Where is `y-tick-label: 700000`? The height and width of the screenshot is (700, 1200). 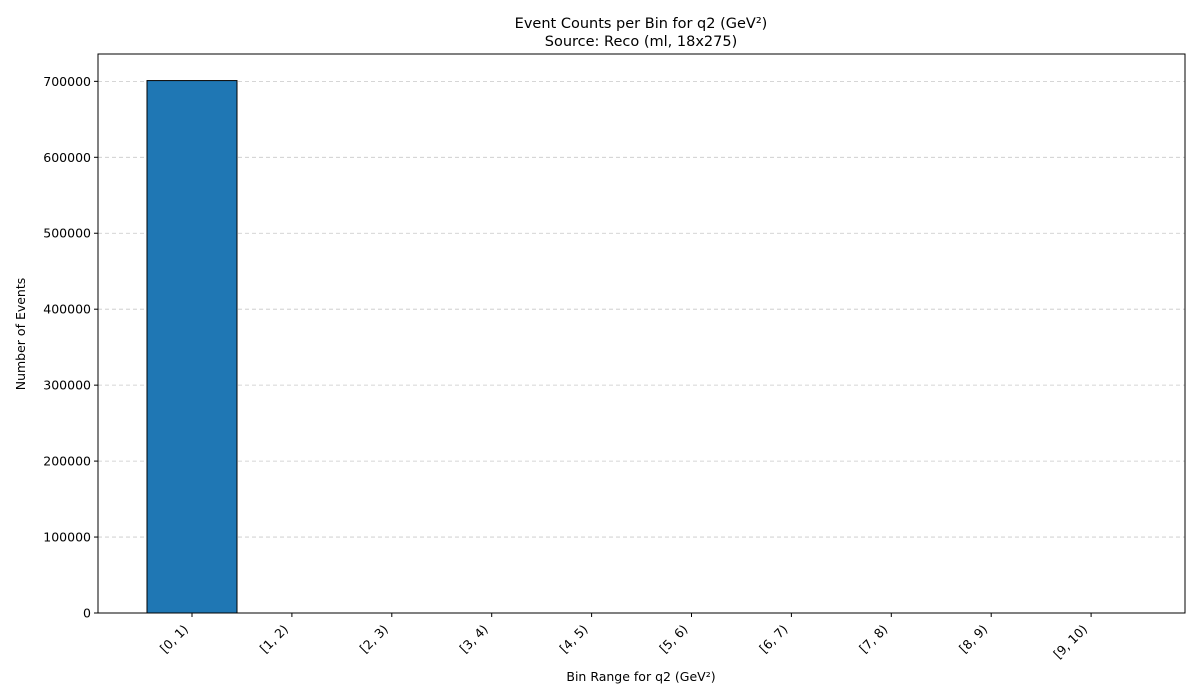 y-tick-label: 700000 is located at coordinates (67, 81).